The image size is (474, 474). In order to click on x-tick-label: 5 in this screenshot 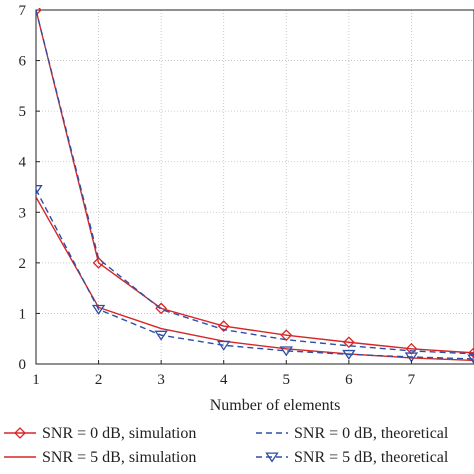, I will do `click(287, 380)`.